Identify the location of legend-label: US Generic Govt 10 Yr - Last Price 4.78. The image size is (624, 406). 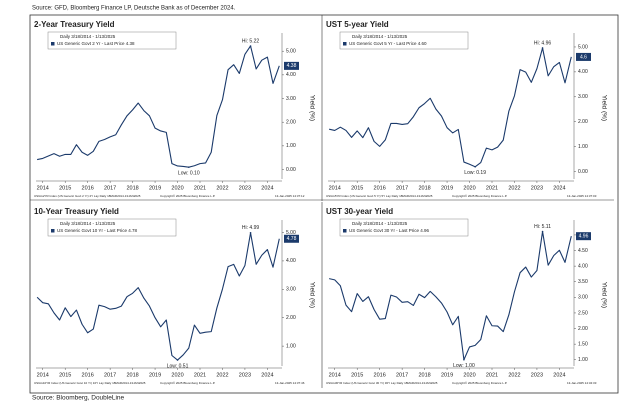
(97, 230).